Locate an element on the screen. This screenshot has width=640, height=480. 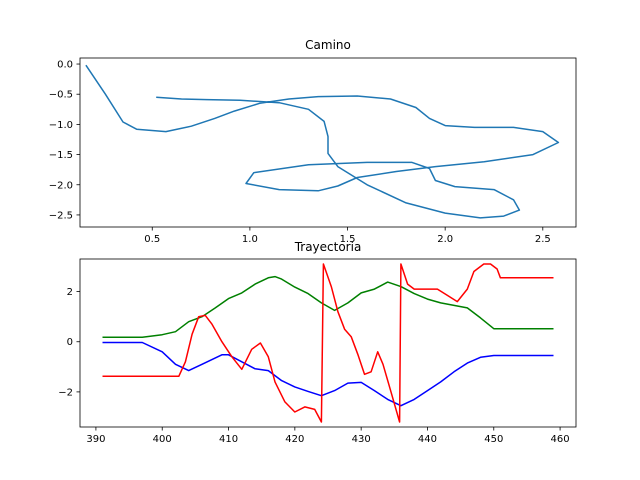
x-tick-label: 420 is located at coordinates (294, 439).